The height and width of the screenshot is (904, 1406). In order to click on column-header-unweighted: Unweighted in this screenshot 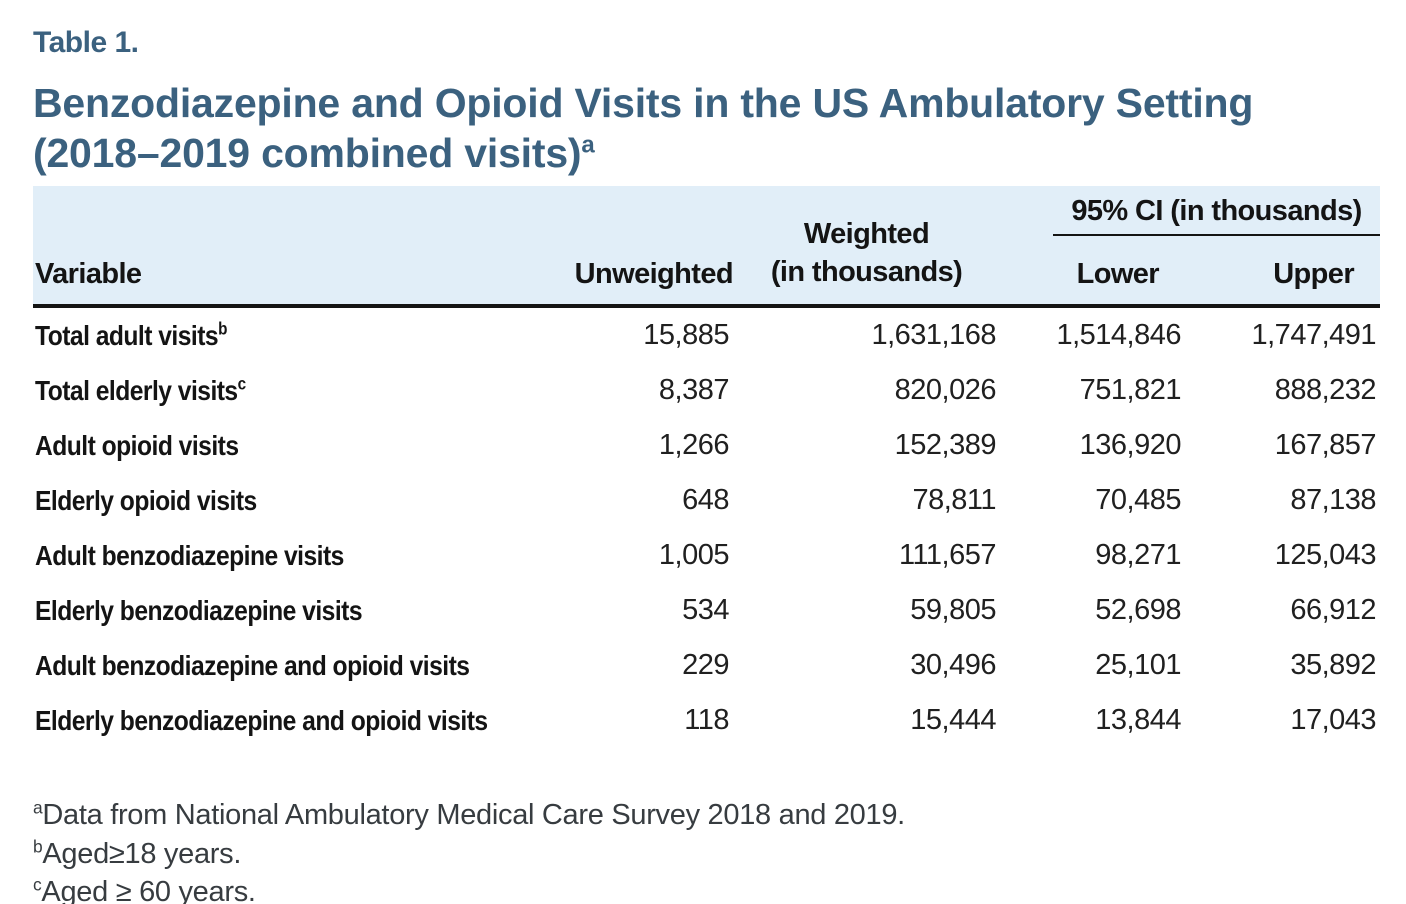, I will do `click(647, 246)`.